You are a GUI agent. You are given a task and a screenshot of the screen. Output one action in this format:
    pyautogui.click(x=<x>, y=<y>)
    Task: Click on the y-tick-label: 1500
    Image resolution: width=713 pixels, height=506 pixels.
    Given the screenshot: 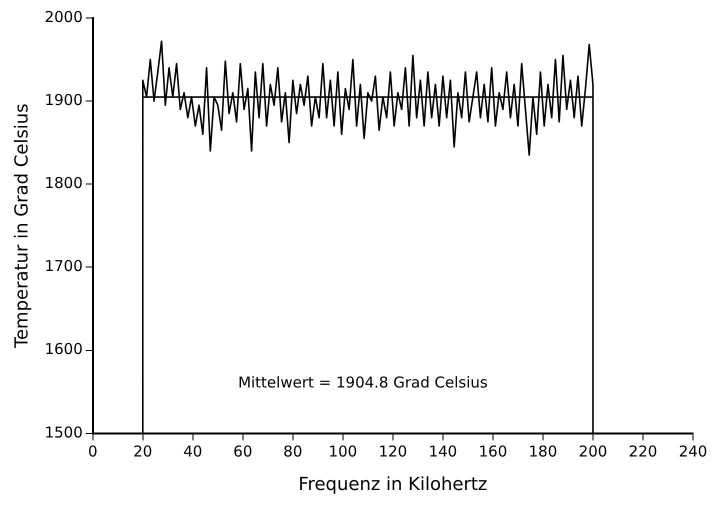 What is the action you would take?
    pyautogui.click(x=63, y=432)
    